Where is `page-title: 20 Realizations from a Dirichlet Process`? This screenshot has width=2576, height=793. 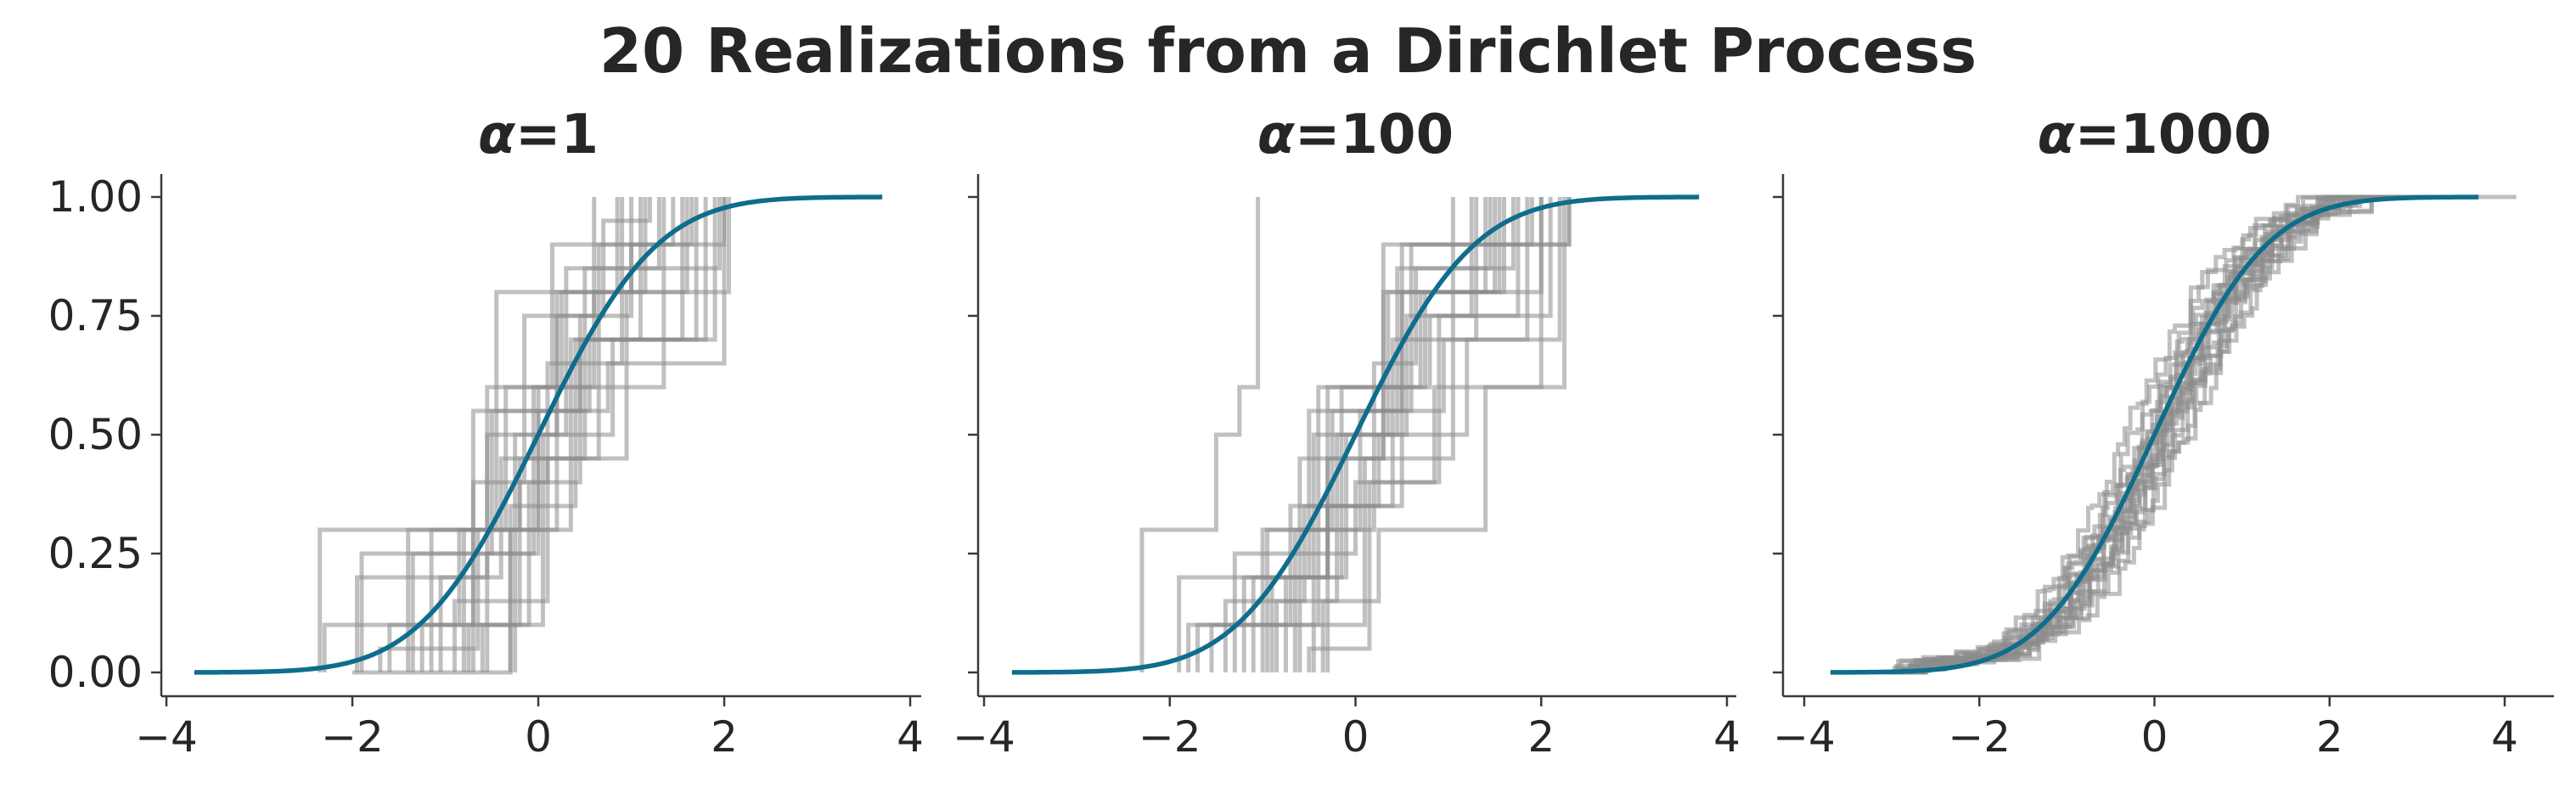
page-title: 20 Realizations from a Dirichlet Process is located at coordinates (1288, 51).